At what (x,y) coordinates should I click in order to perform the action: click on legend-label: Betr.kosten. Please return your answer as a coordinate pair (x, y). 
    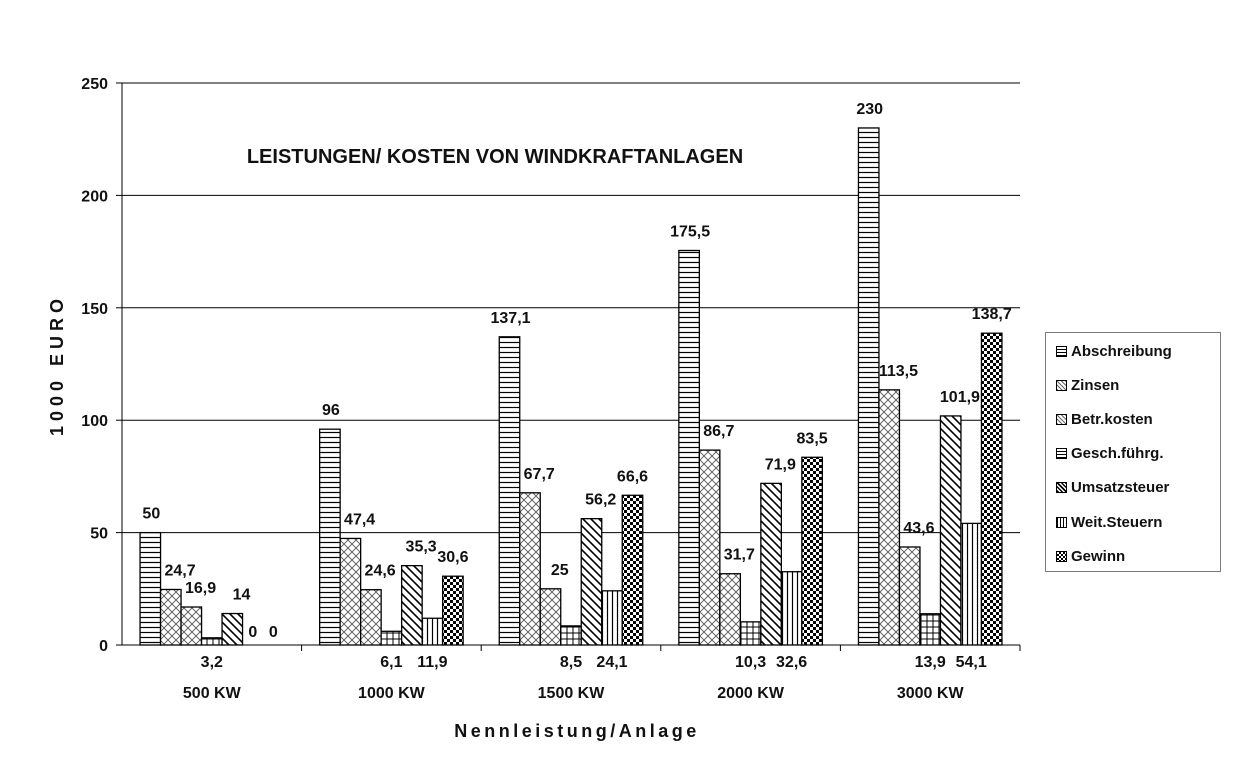
    Looking at the image, I should click on (1112, 419).